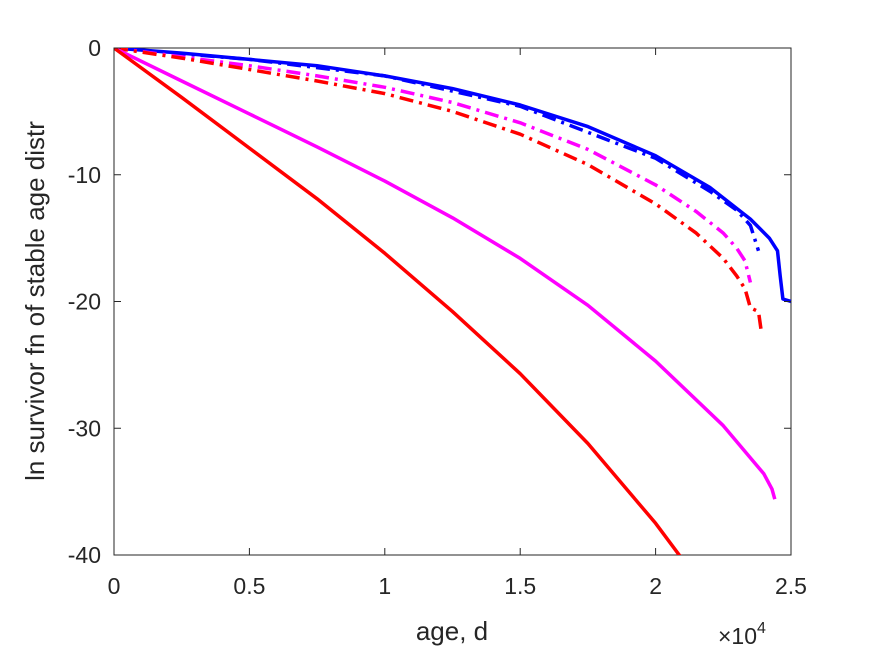  I want to click on x-exponent-label: ×10⁴, so click(742, 634).